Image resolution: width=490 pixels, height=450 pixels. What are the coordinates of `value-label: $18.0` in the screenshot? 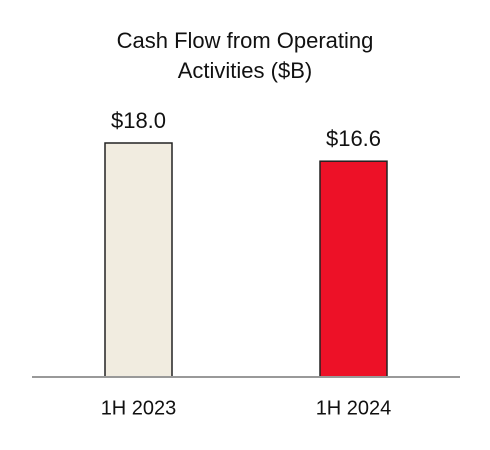 It's located at (138, 120).